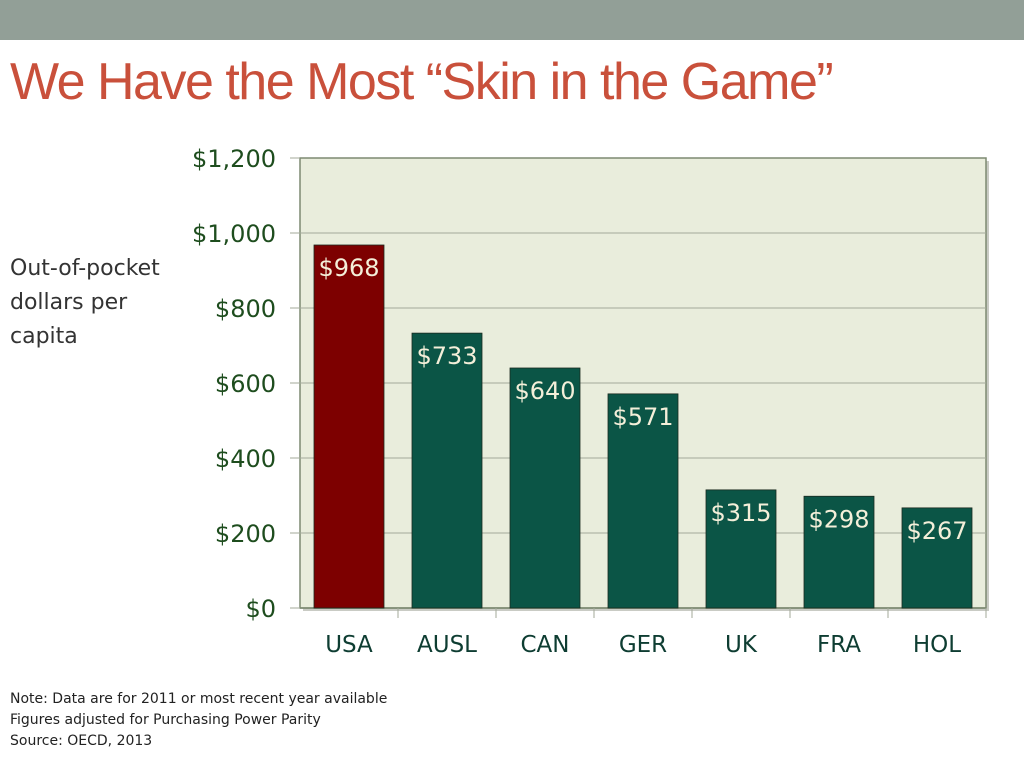 The width and height of the screenshot is (1024, 768). I want to click on bar-can, so click(545, 488).